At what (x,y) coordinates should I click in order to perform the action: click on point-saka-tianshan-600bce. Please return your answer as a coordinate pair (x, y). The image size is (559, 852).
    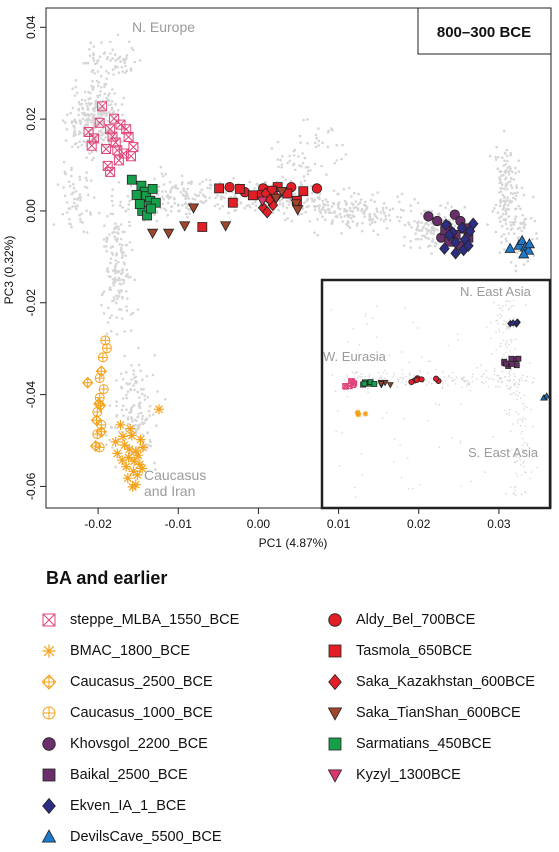
    Looking at the image, I should click on (193, 208).